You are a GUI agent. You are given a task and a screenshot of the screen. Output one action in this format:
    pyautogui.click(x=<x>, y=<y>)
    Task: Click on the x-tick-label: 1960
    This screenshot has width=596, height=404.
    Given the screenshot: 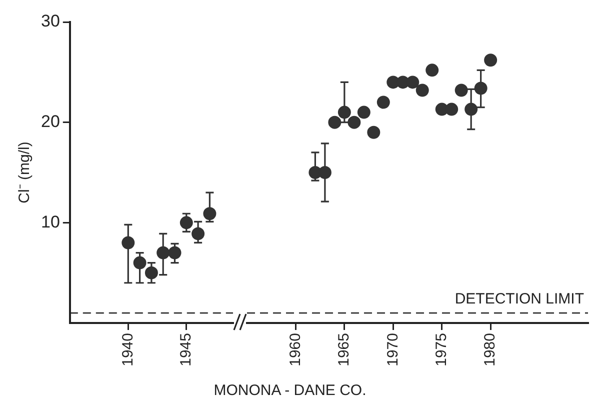 What is the action you would take?
    pyautogui.click(x=295, y=349)
    